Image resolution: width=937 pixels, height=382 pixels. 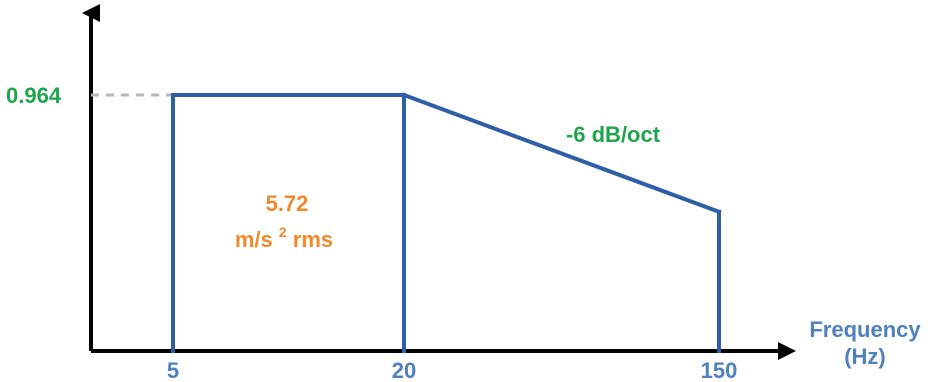 What do you see at coordinates (254, 239) in the screenshot?
I see `rms-unit-prefix: m/s` at bounding box center [254, 239].